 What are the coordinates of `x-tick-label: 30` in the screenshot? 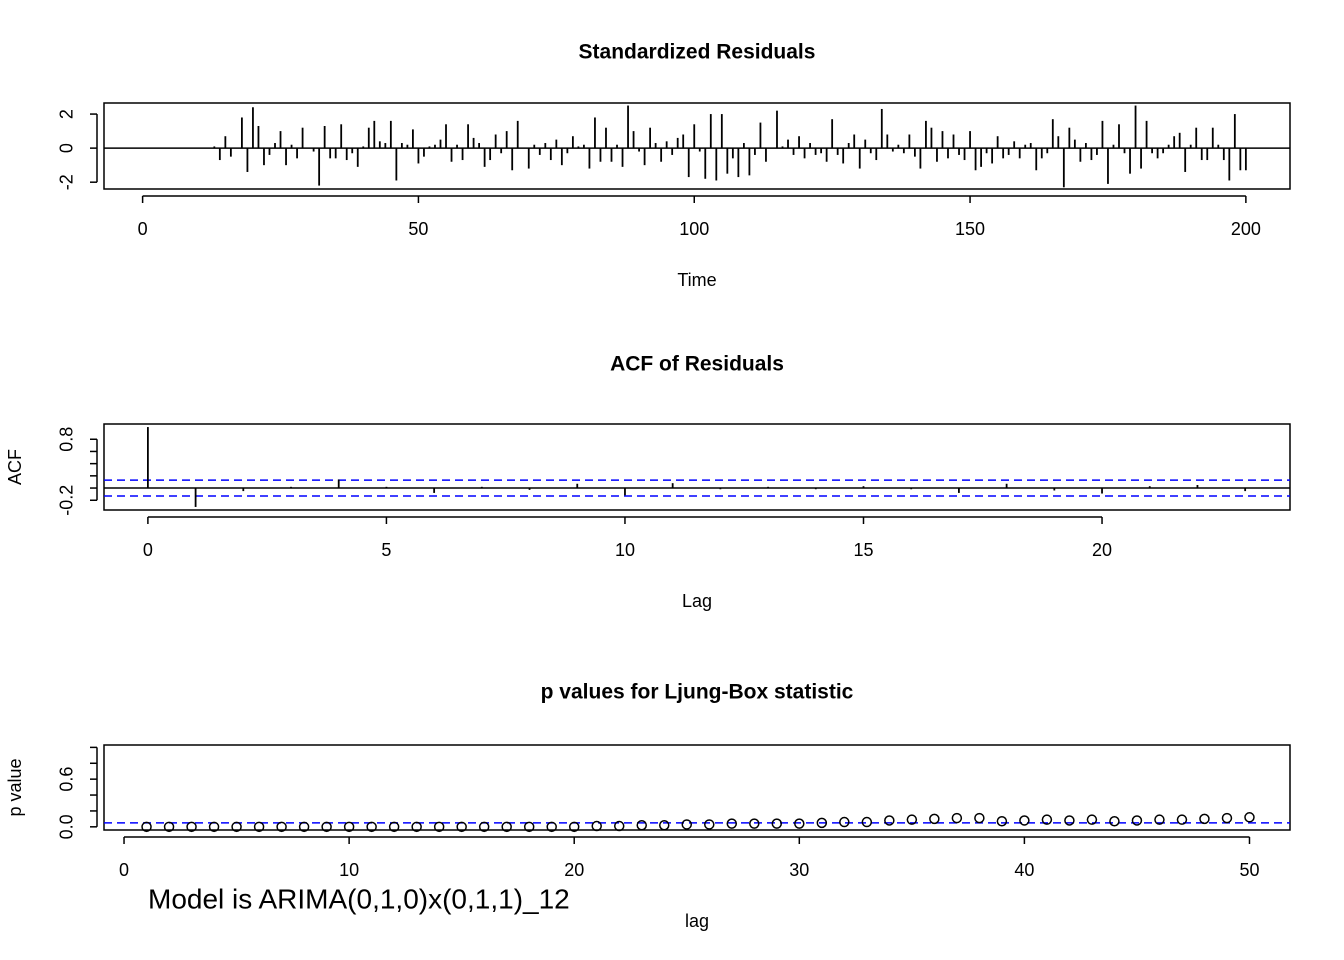 It's located at (799, 870).